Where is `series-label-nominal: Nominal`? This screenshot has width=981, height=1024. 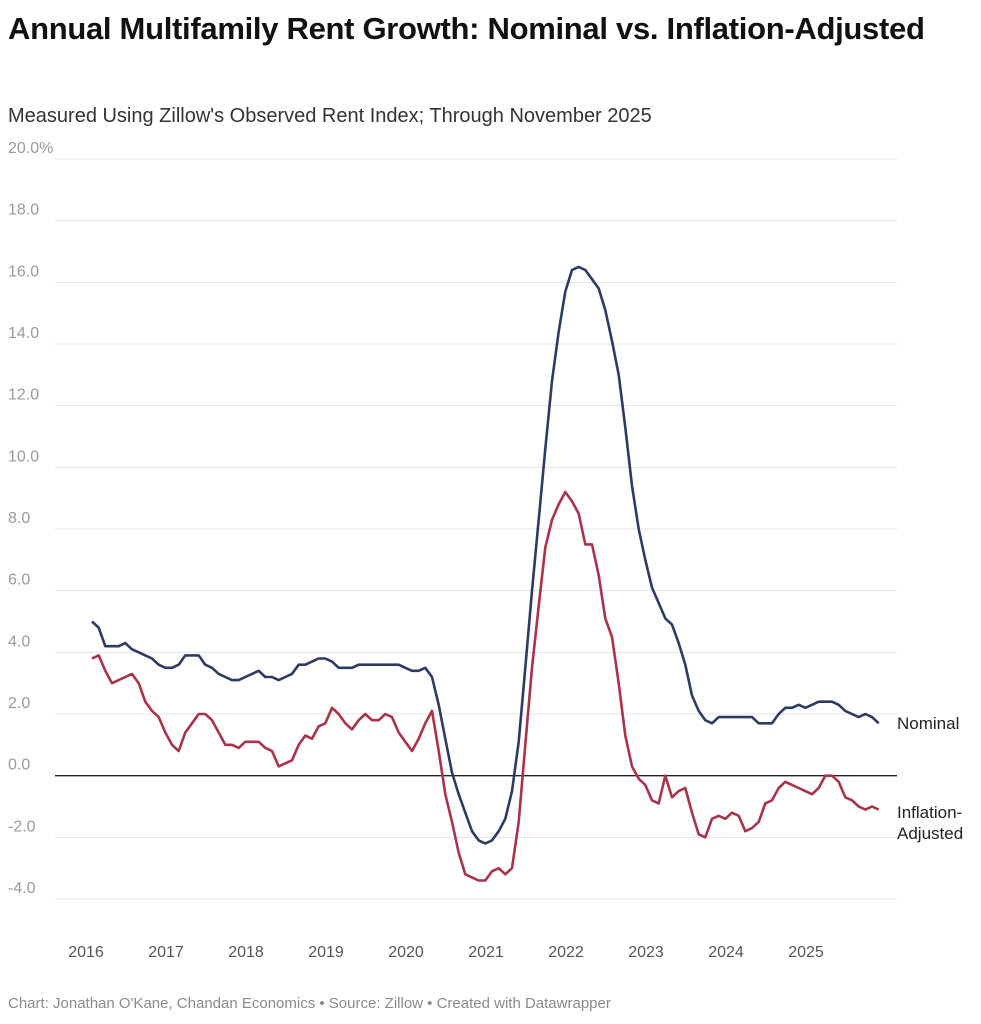
series-label-nominal: Nominal is located at coordinates (928, 723).